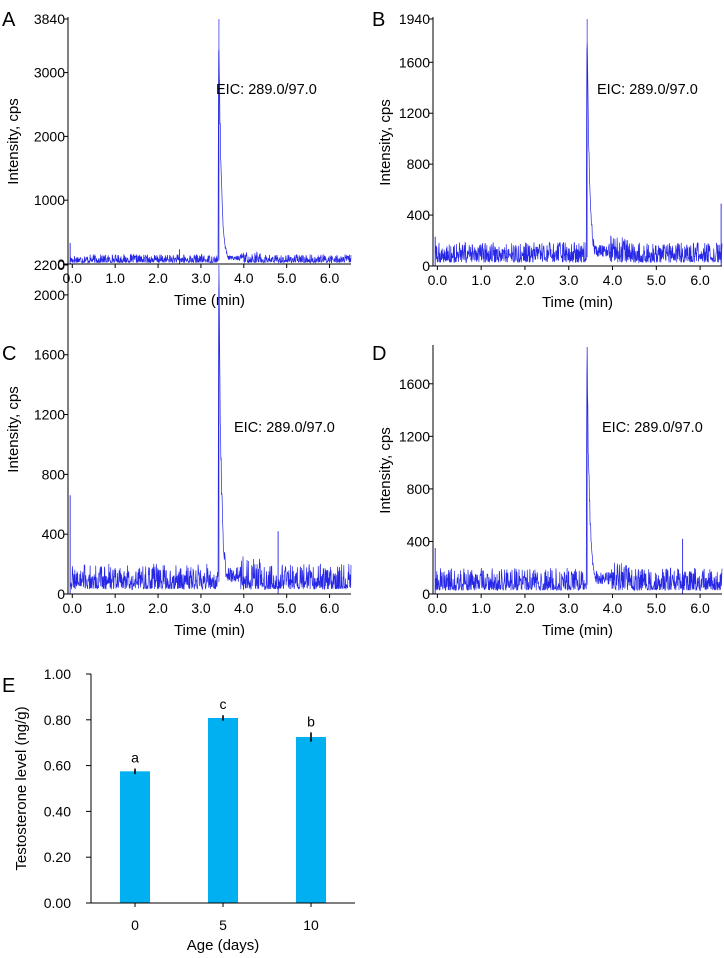 This screenshot has height=958, width=724. I want to click on y-tick-label: 2200, so click(49, 265).